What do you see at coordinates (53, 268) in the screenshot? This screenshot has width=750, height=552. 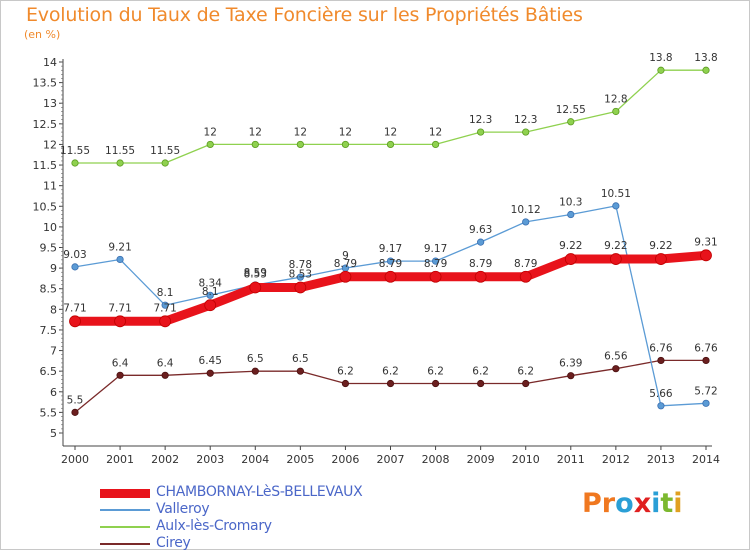 I see `y-tick-label: 9` at bounding box center [53, 268].